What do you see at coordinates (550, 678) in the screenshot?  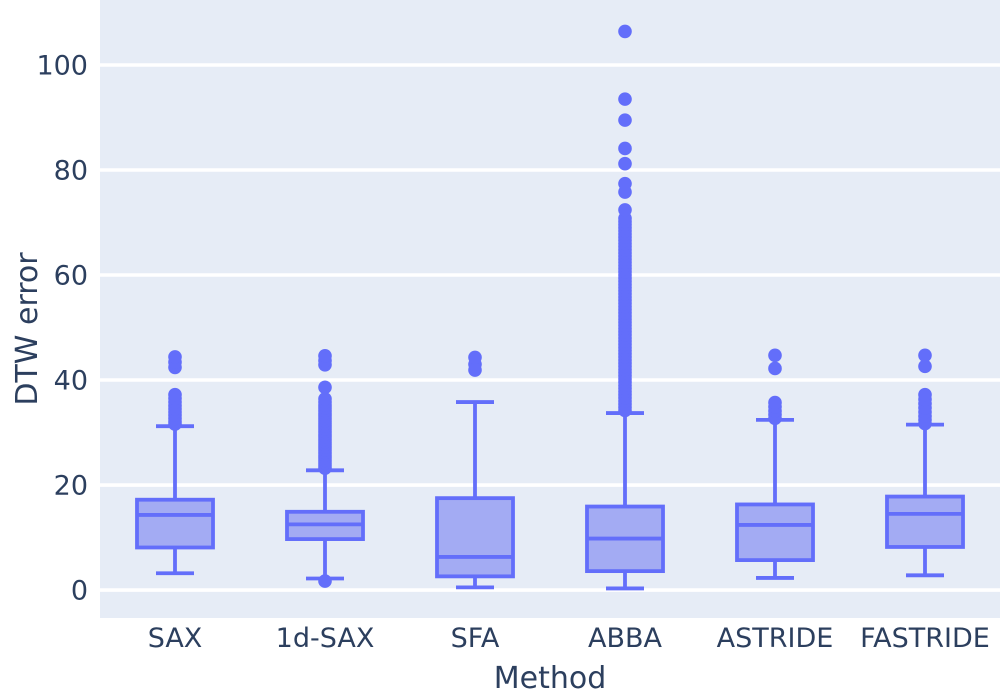 I see `x-axis-title: Method` at bounding box center [550, 678].